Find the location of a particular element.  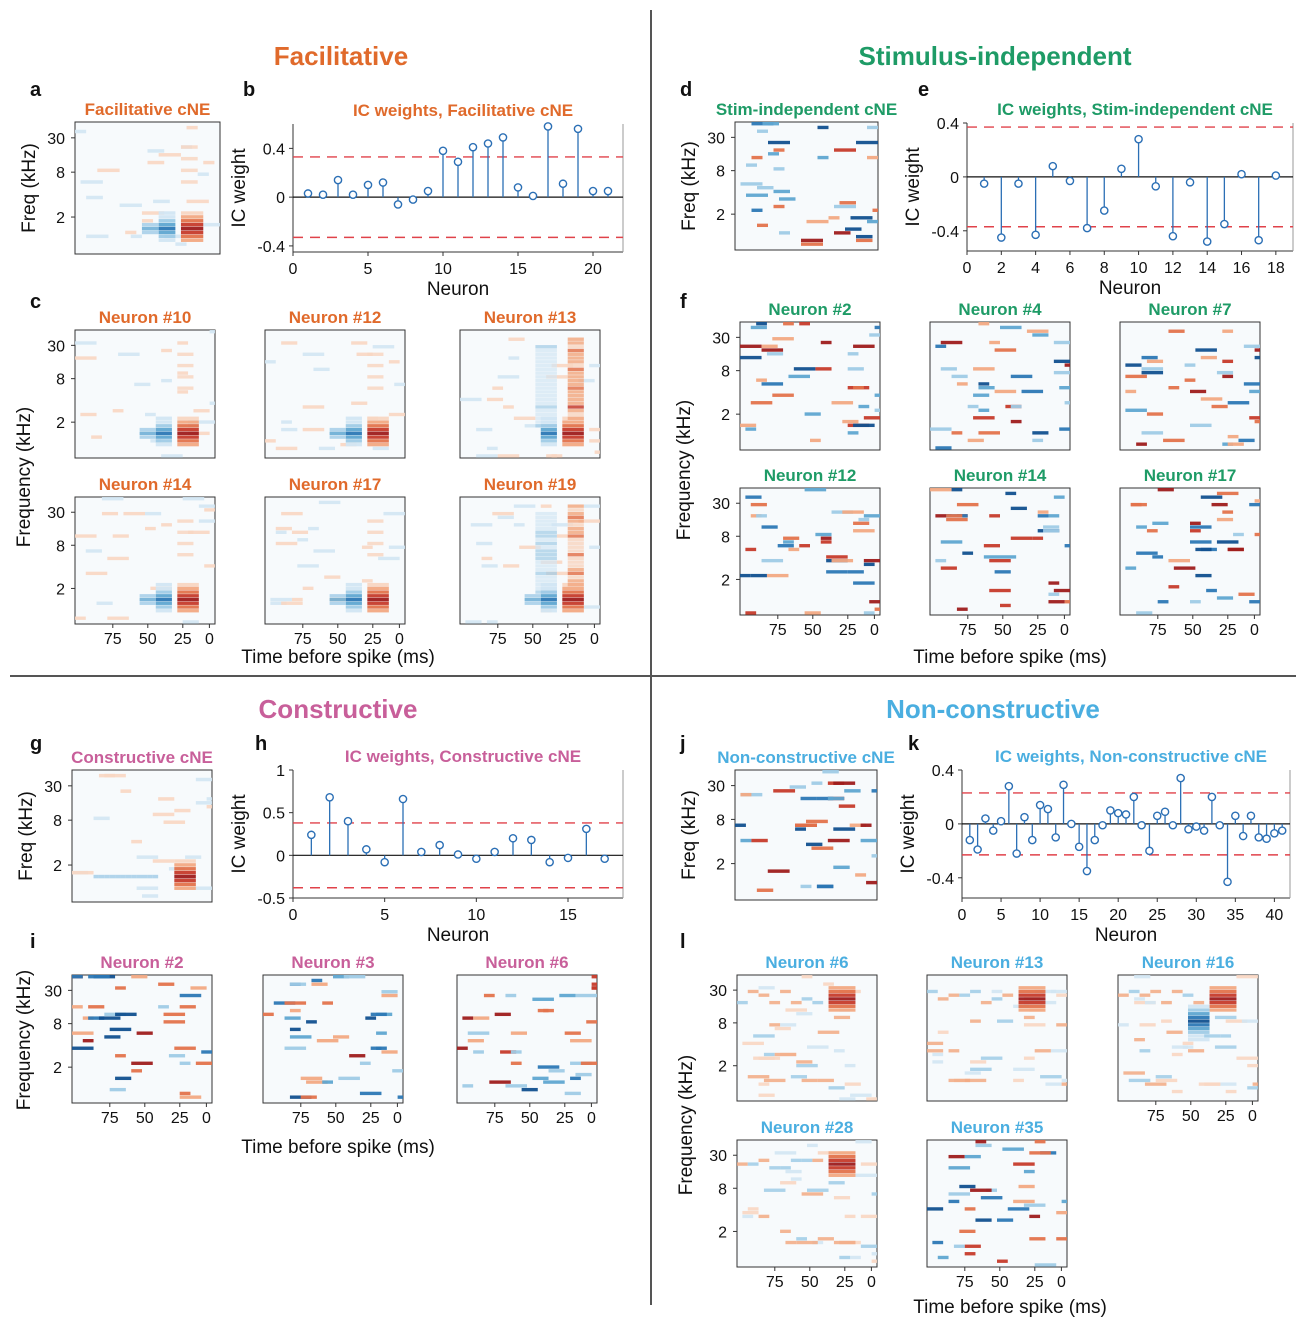

time-axis-label-f: Time before spike (ms) is located at coordinates (1010, 657).